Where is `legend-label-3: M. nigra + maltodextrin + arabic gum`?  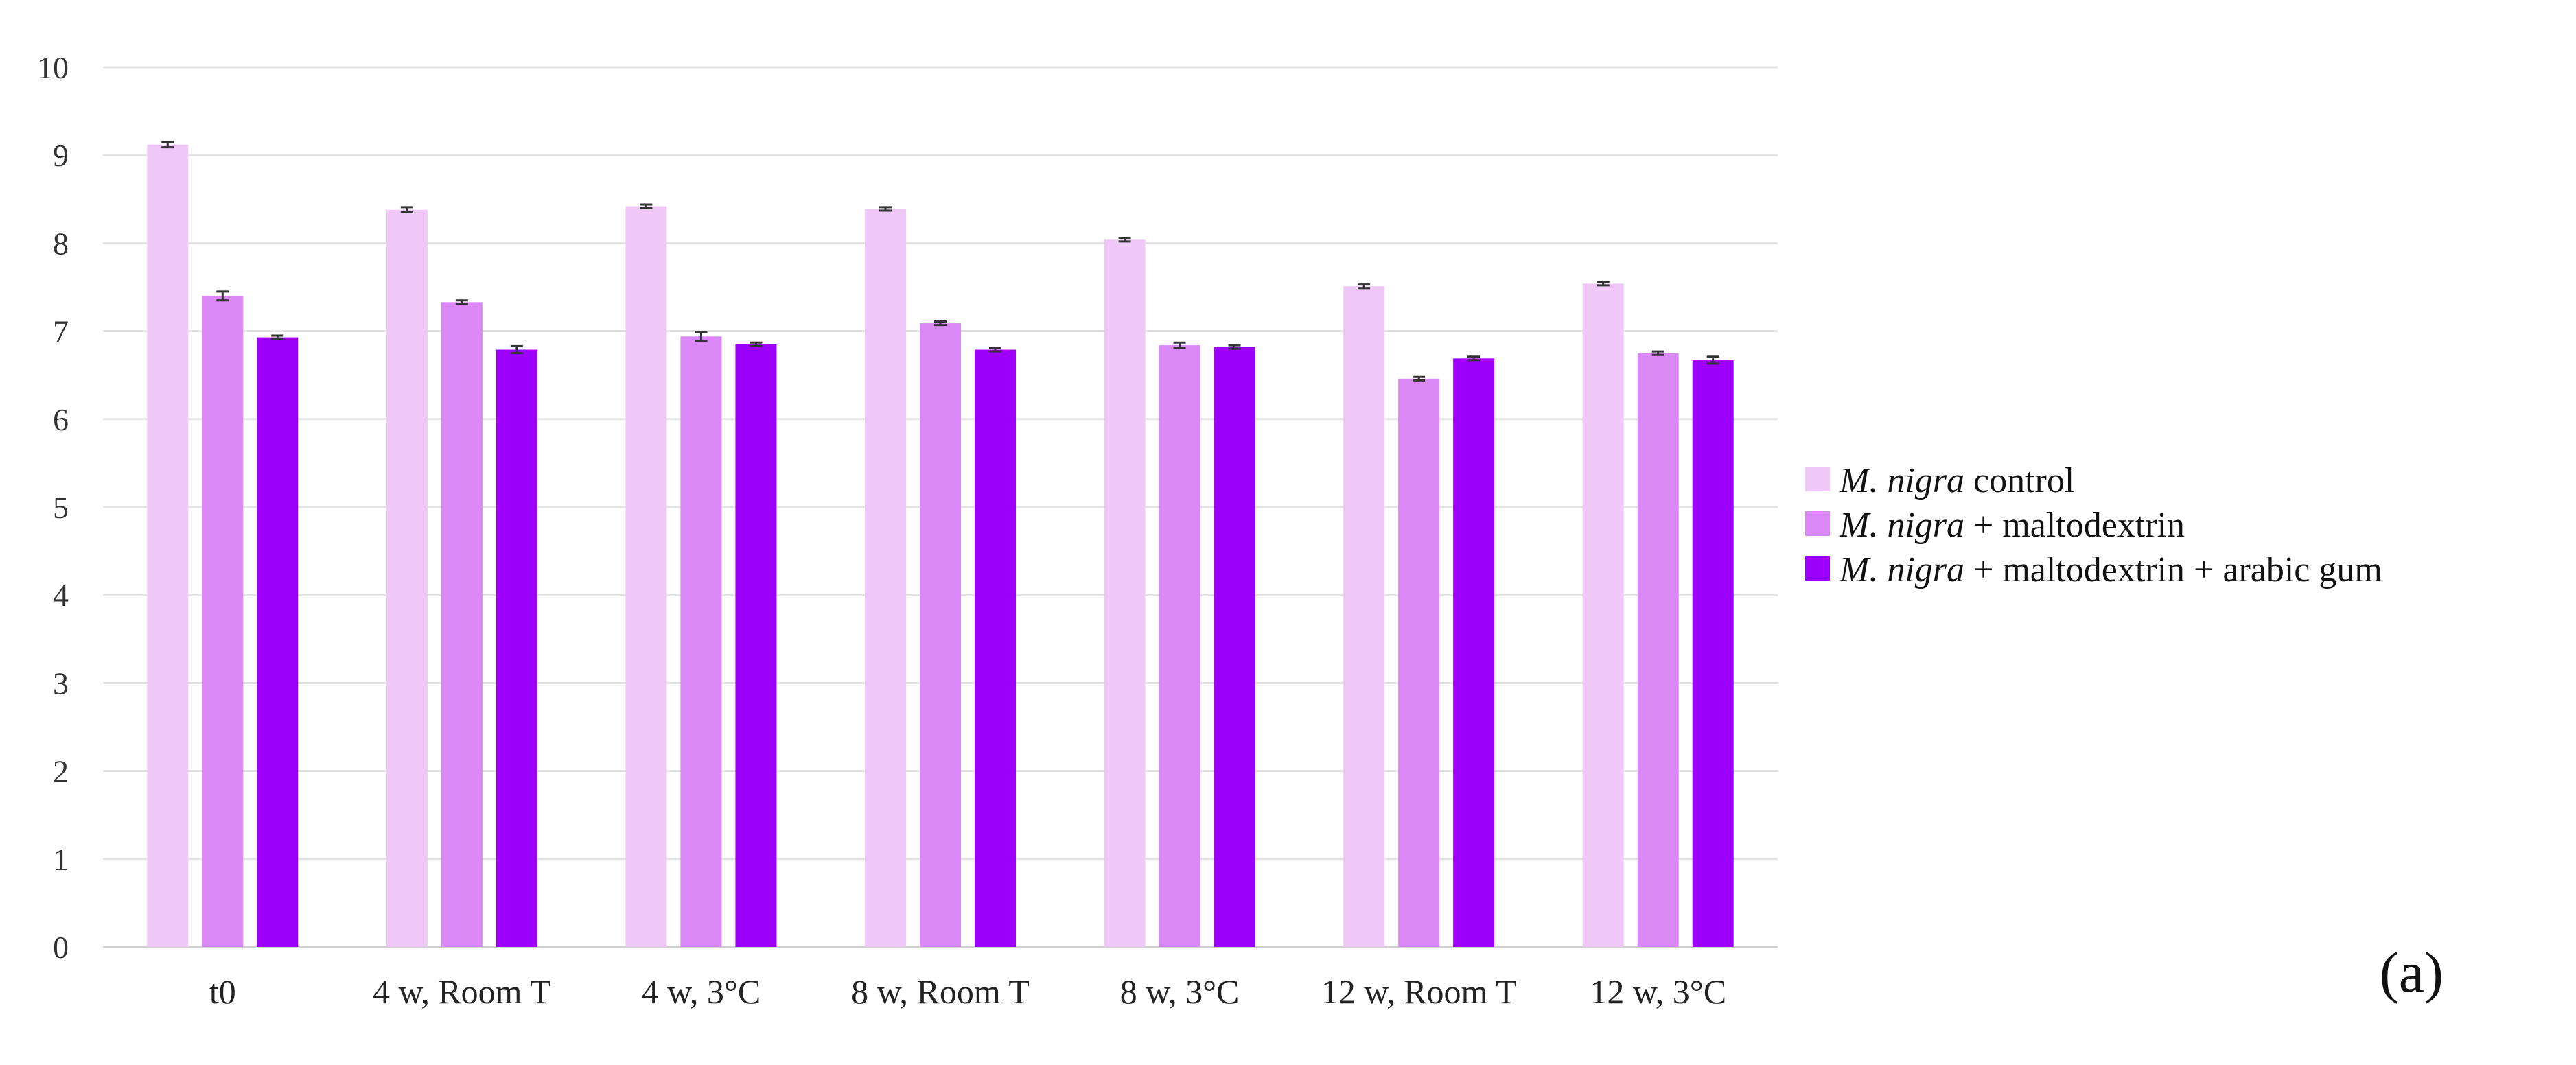
legend-label-3: M. nigra + maltodextrin + arabic gum is located at coordinates (2110, 569).